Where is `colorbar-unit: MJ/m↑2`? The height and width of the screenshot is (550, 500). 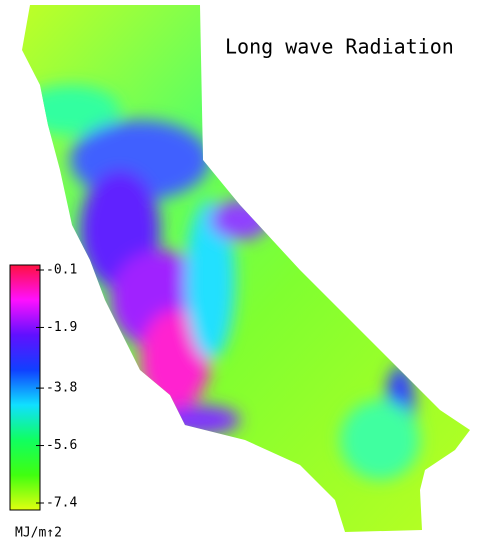
colorbar-unit: MJ/m↑2 is located at coordinates (38, 533).